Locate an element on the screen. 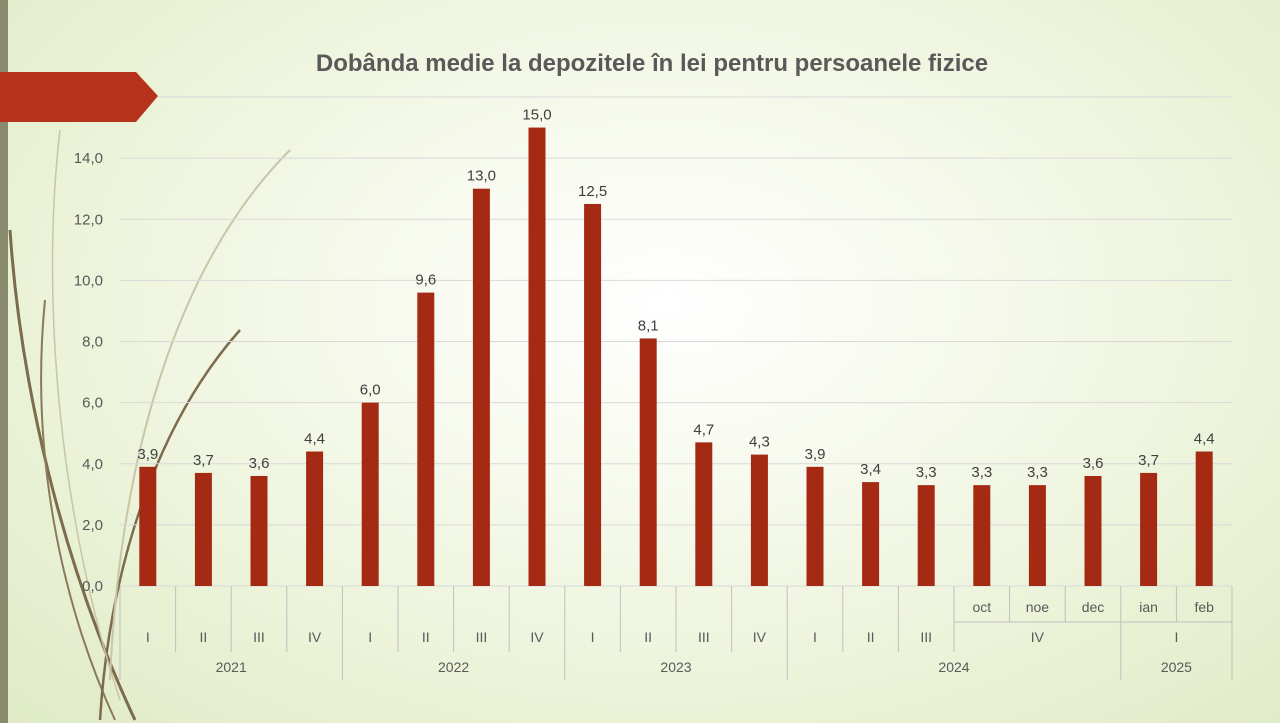 The height and width of the screenshot is (723, 1280). x-quarter-group-label: IV is located at coordinates (1038, 637).